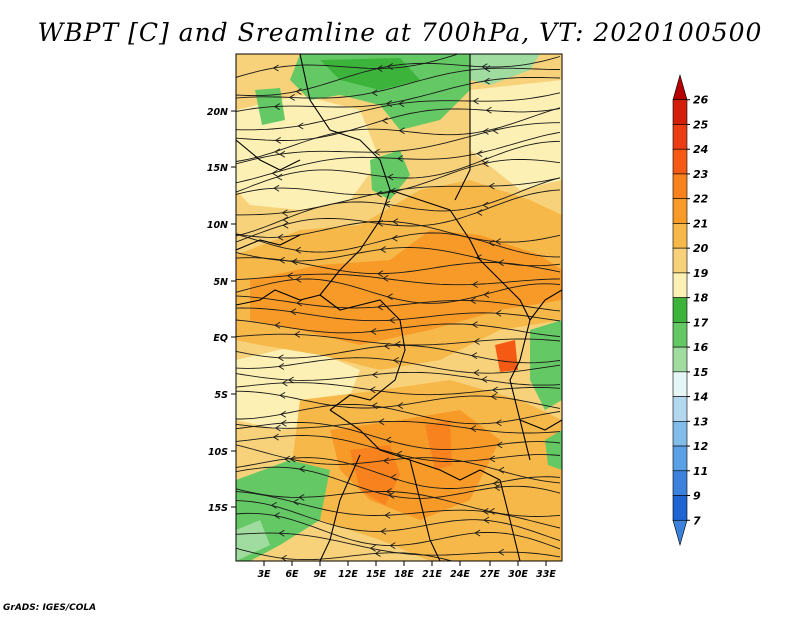 The image size is (800, 618). Describe the element at coordinates (505, 69) in the screenshot. I see `field-green-light-ne` at that location.